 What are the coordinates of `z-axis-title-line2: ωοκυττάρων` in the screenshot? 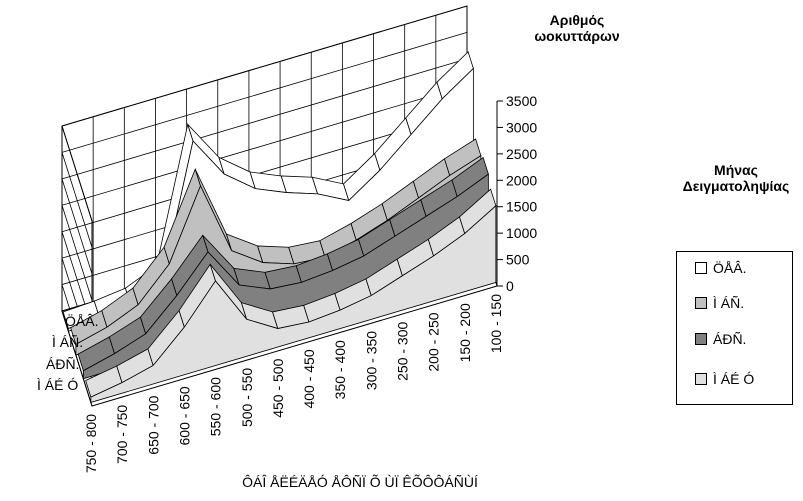 It's located at (577, 36).